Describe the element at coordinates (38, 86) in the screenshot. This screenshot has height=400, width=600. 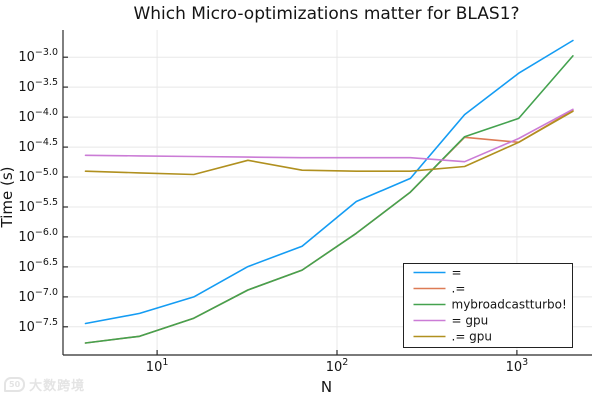
I see `y-tick-label: 10−3.5` at that location.